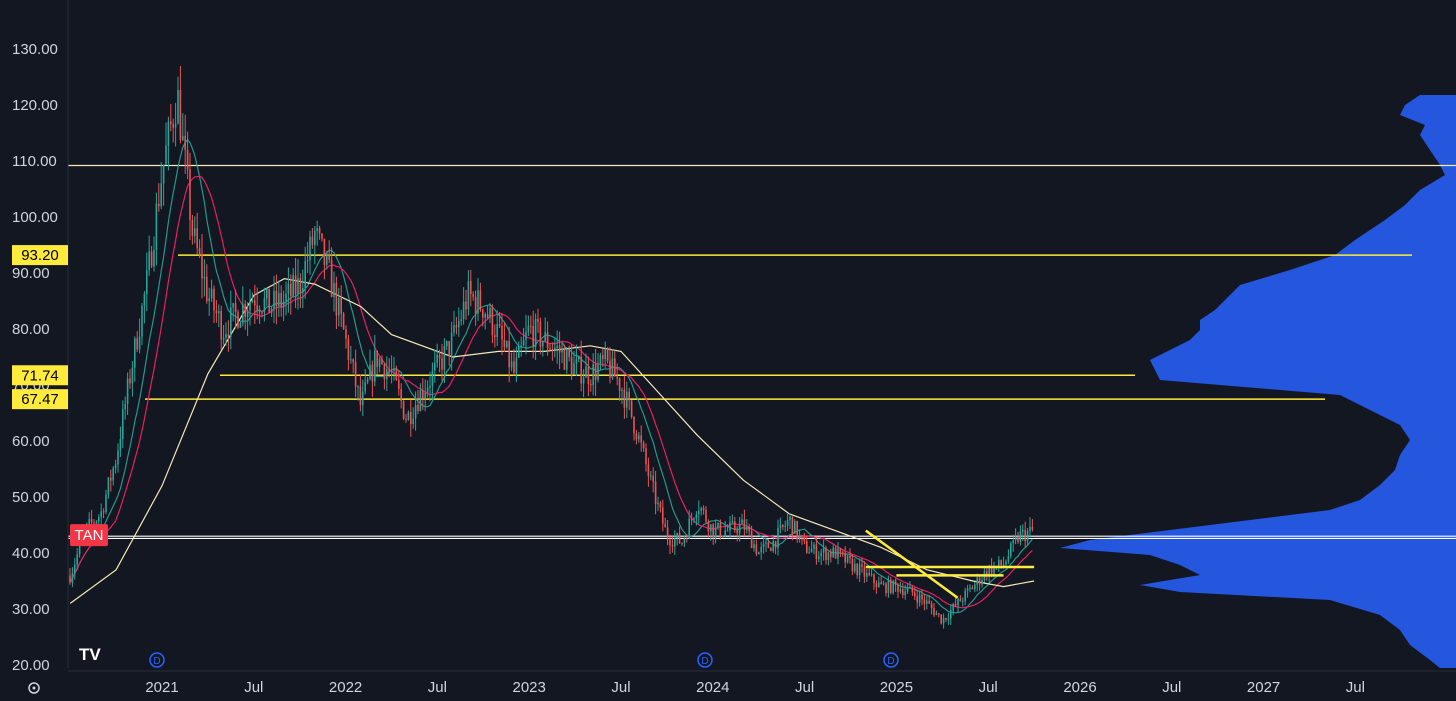 The height and width of the screenshot is (701, 1456). What do you see at coordinates (31, 273) in the screenshot?
I see `y-tick-label: 90.00` at bounding box center [31, 273].